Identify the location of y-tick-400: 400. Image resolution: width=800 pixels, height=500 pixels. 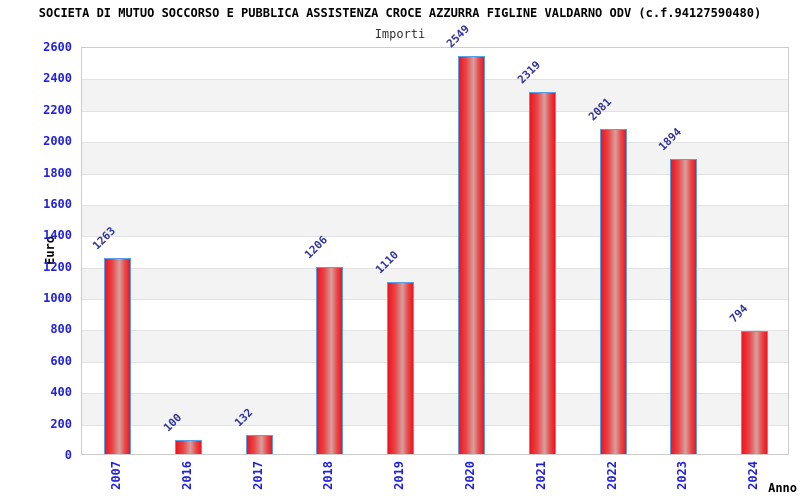
(61, 392).